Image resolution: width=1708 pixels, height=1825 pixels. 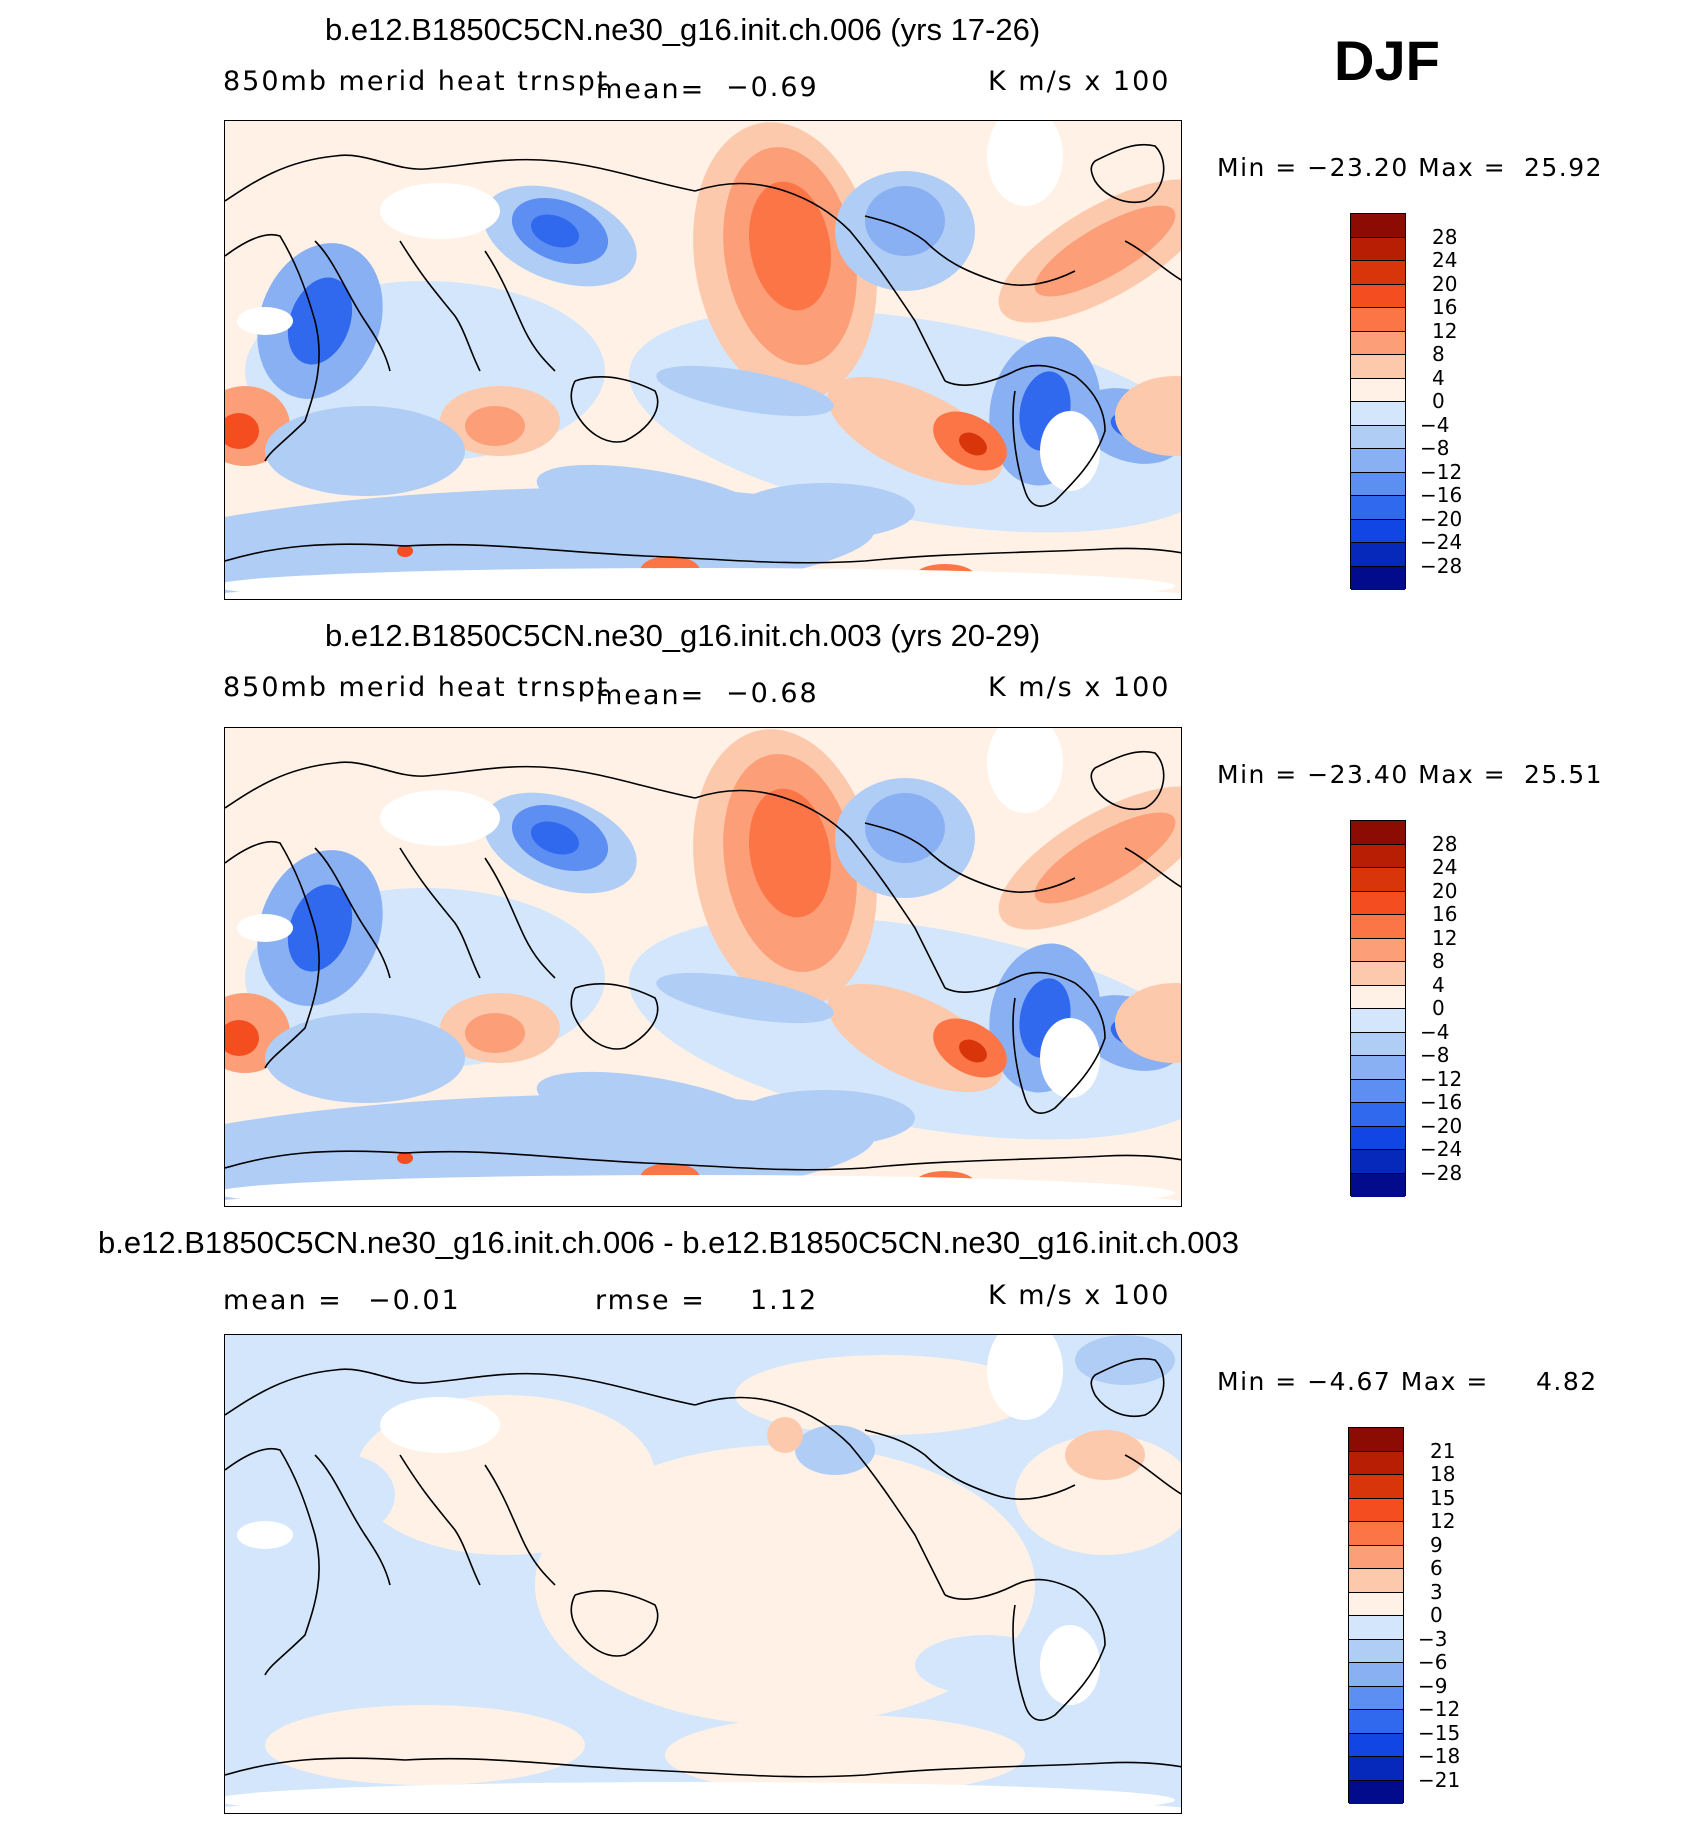 I want to click on panel-1-mean-label: mean=, so click(x=651, y=89).